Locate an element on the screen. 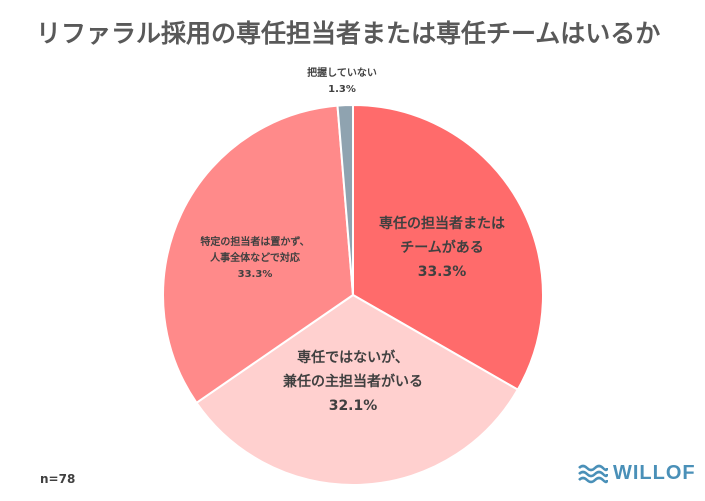 The width and height of the screenshot is (705, 501). chart-title: リファラル採用の専任担当者または専任チームはいるか is located at coordinates (348, 33).